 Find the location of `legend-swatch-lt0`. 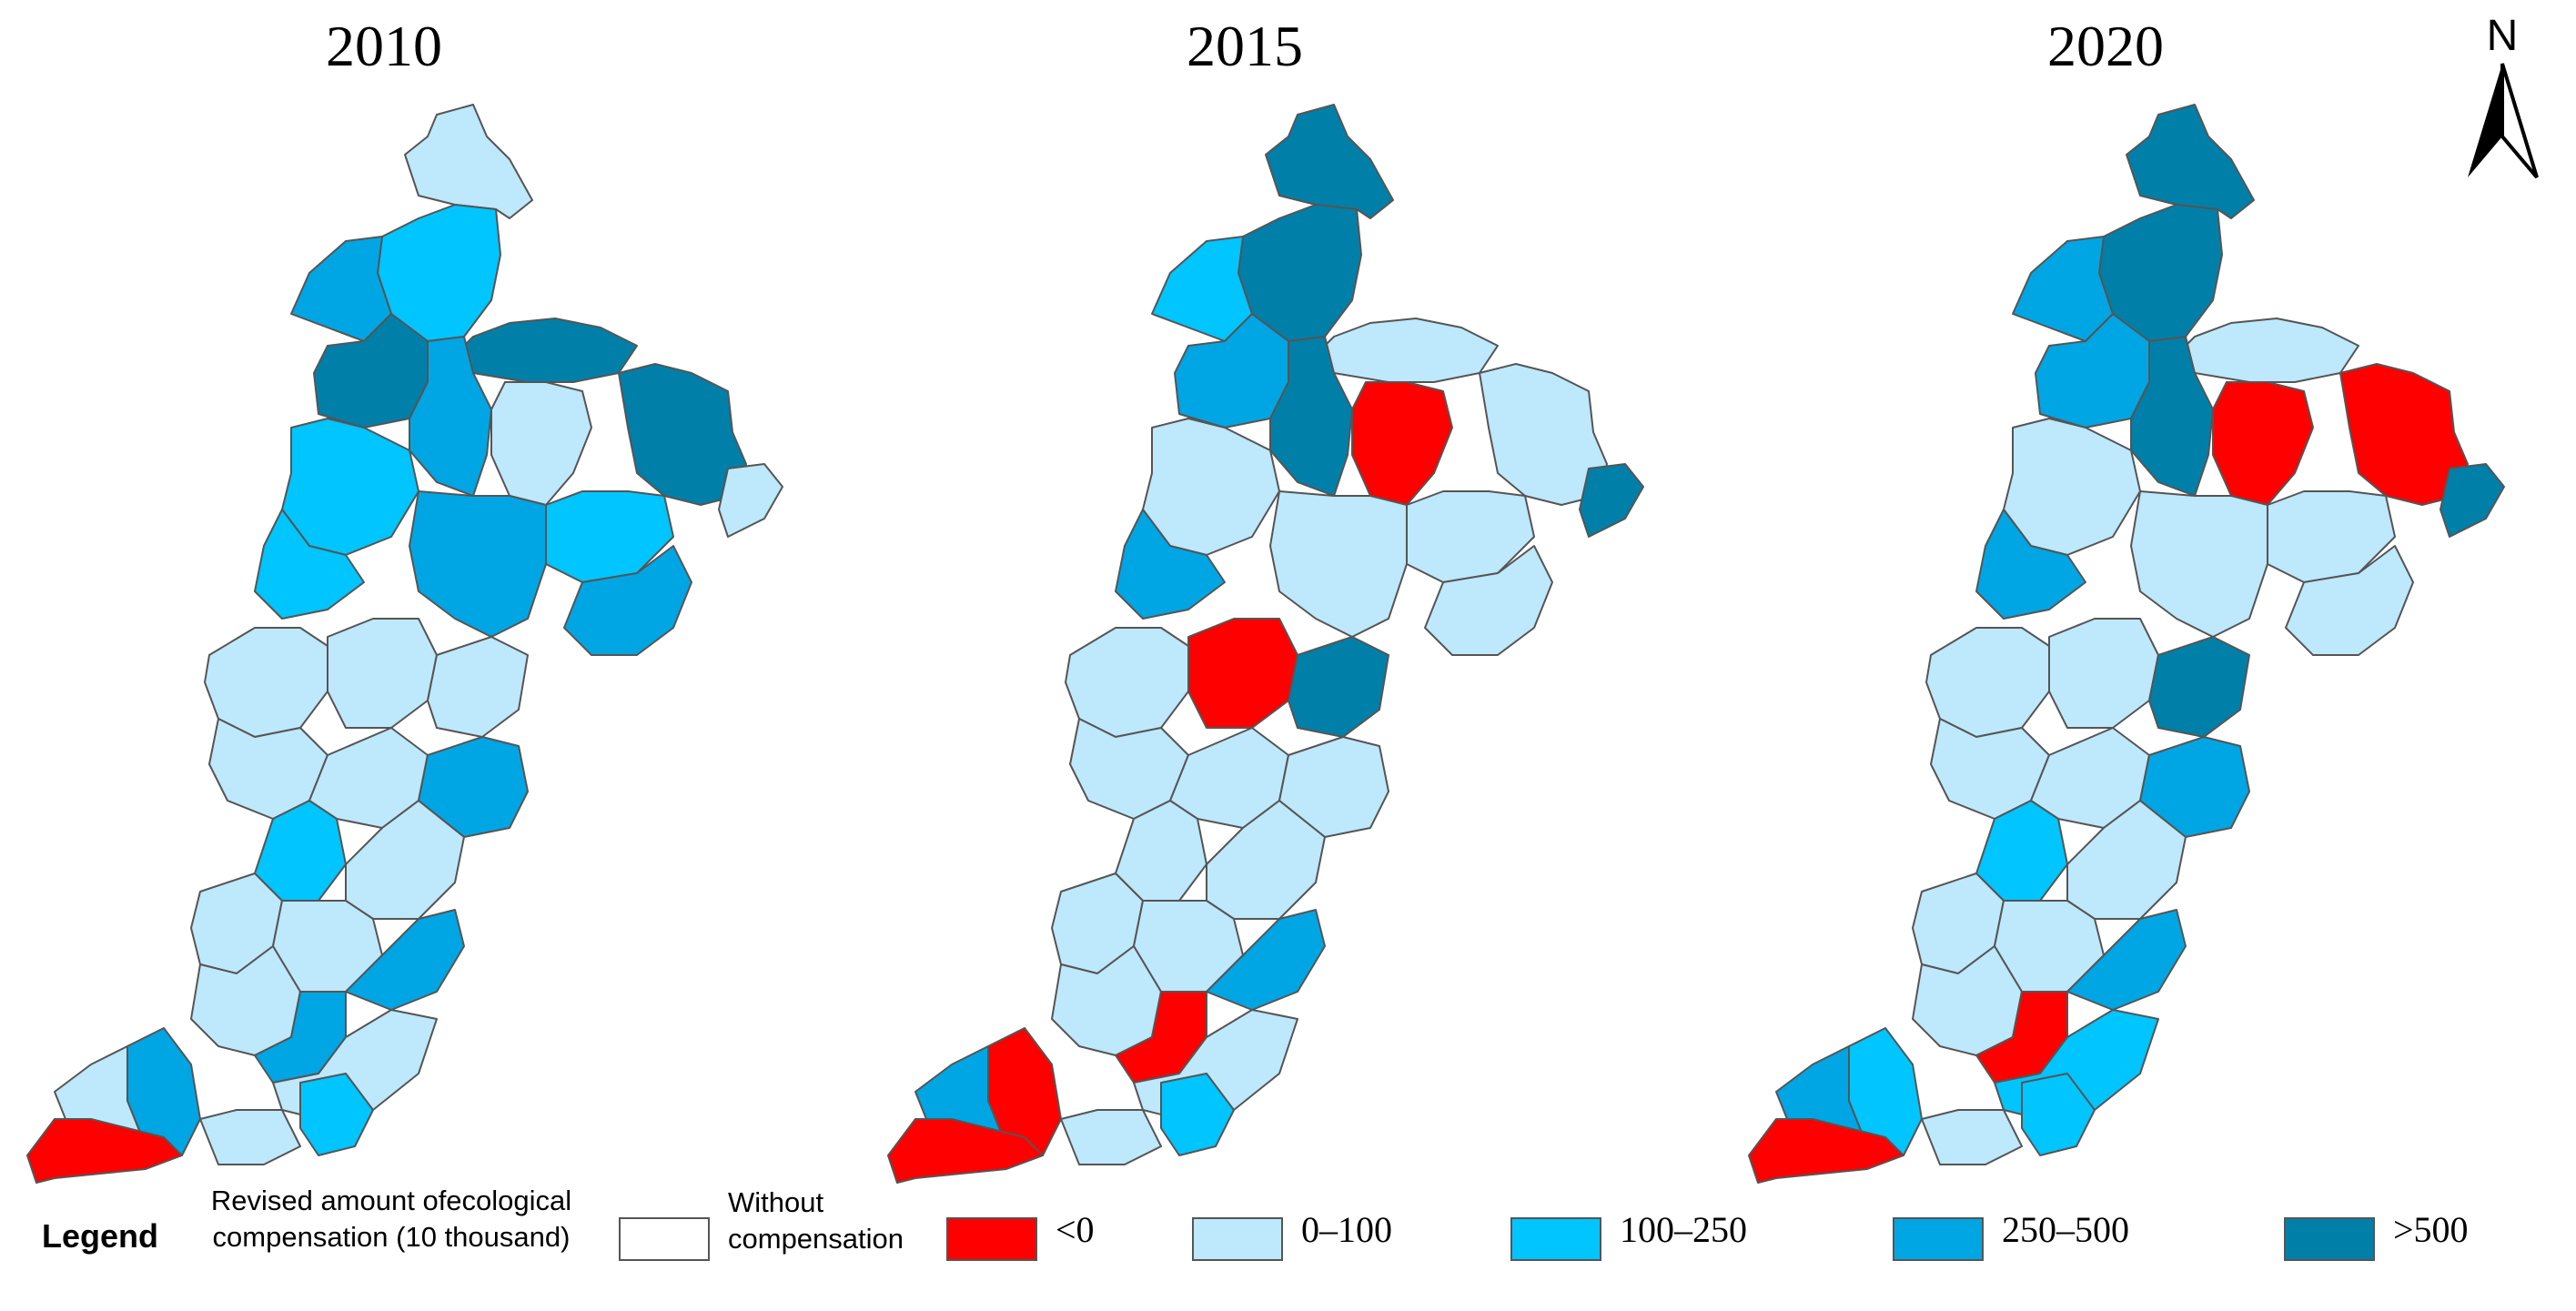

legend-swatch-lt0 is located at coordinates (992, 1239).